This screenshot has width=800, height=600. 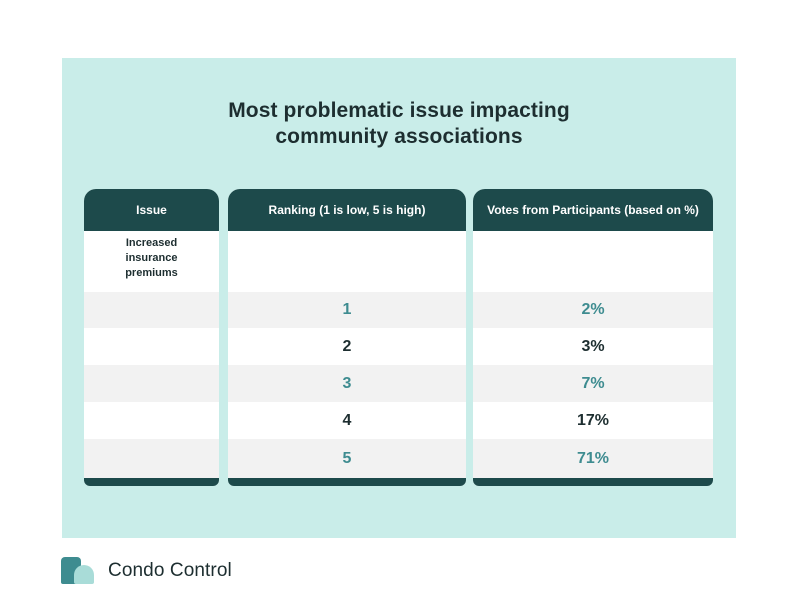 I want to click on votes-cell: 71%, so click(x=593, y=458).